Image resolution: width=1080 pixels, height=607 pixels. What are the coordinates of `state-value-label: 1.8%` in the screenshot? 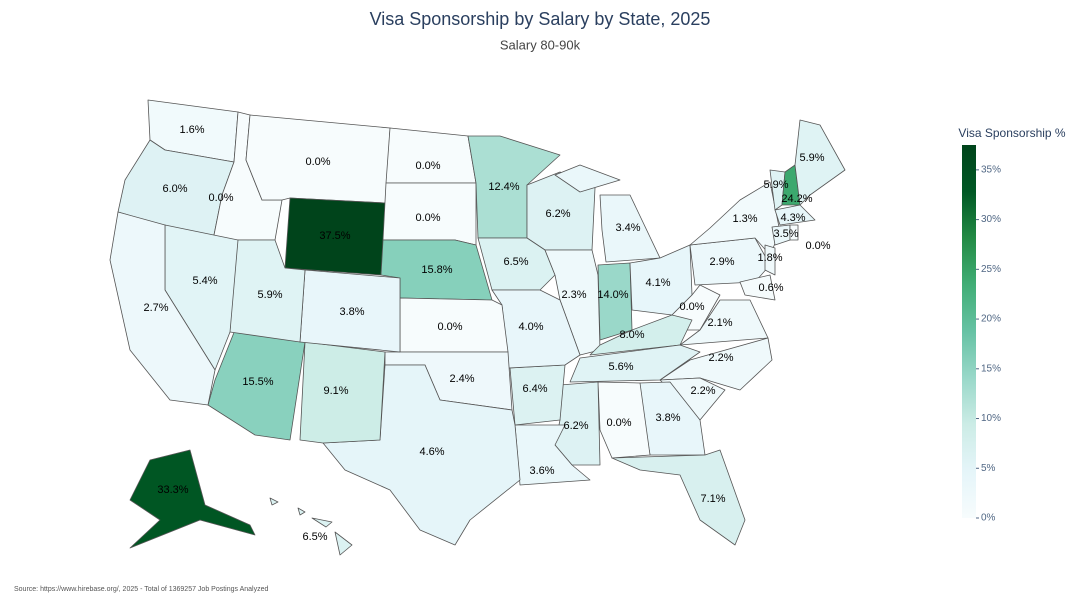 It's located at (769, 258).